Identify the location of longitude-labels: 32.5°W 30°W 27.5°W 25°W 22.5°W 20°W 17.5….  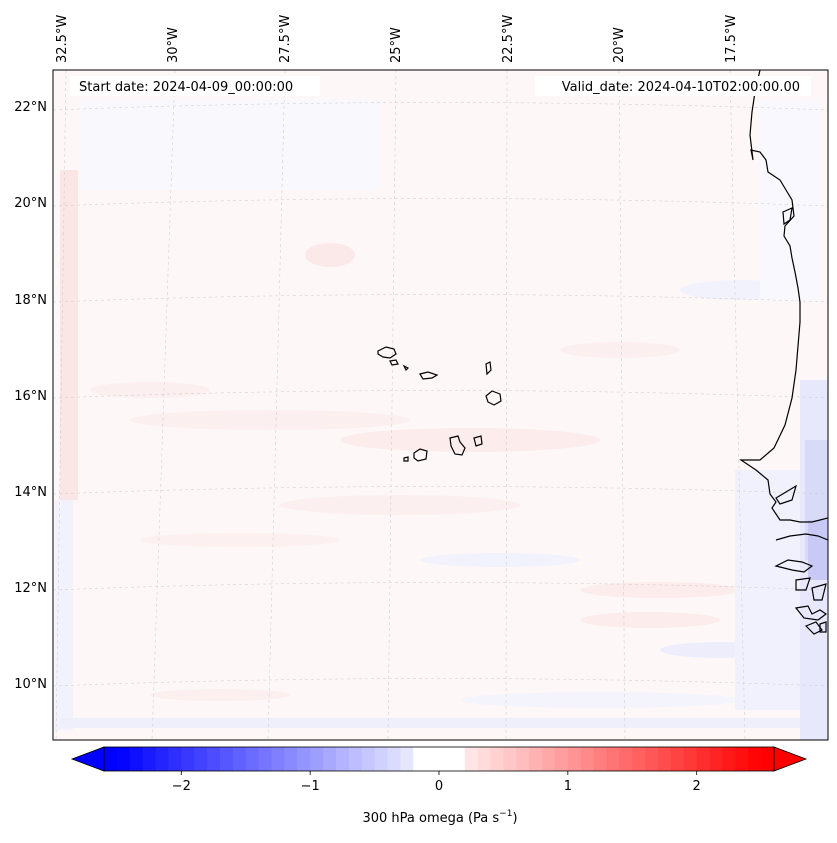
(397, 39).